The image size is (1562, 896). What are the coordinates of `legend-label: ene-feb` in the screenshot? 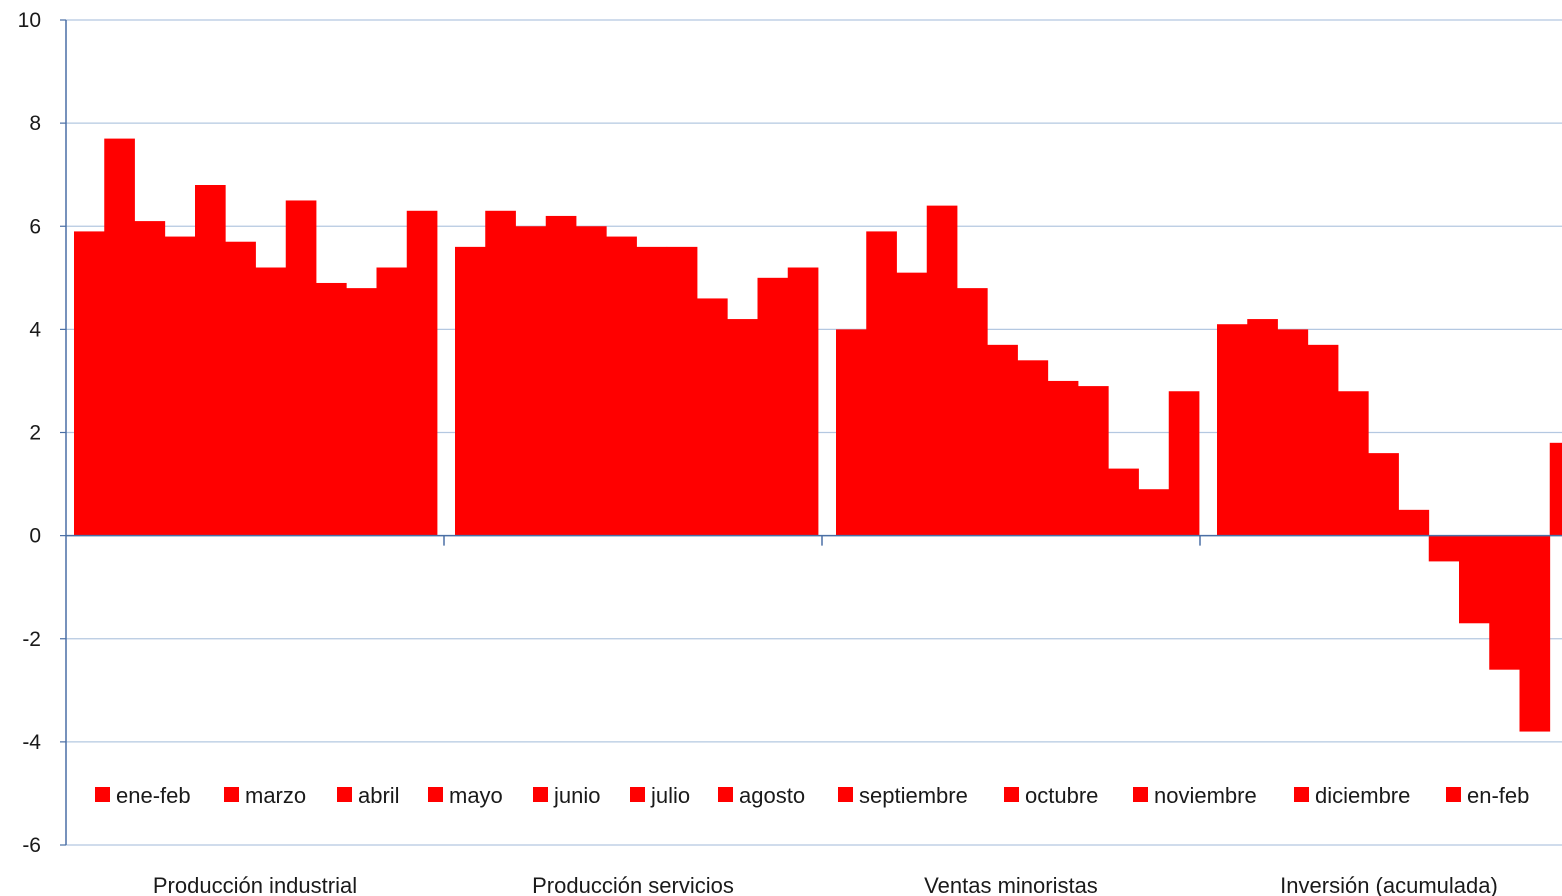 It's located at (153, 795).